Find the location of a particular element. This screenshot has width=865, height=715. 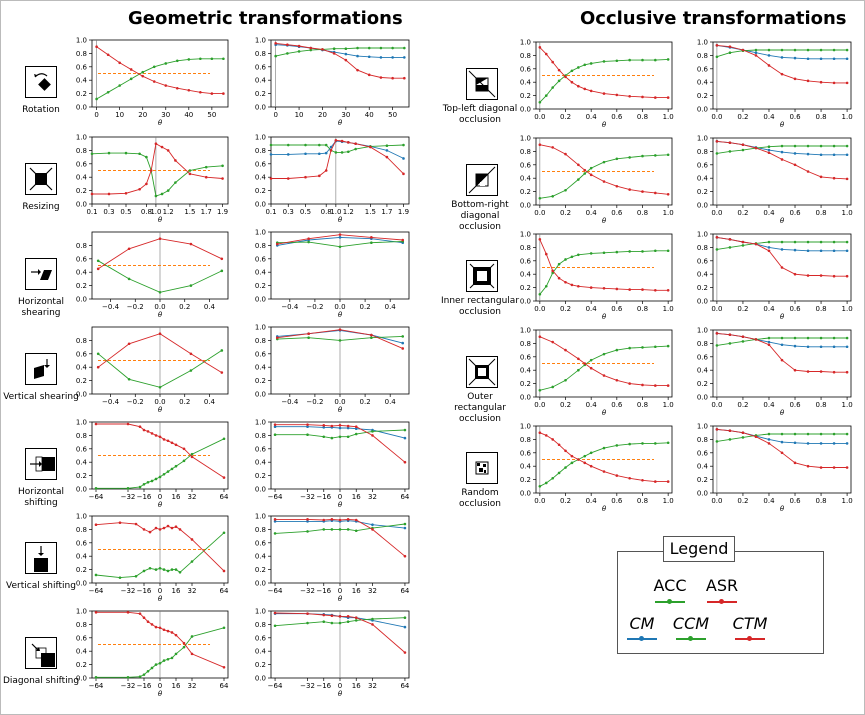

x-tick-label: 64 is located at coordinates (224, 591).